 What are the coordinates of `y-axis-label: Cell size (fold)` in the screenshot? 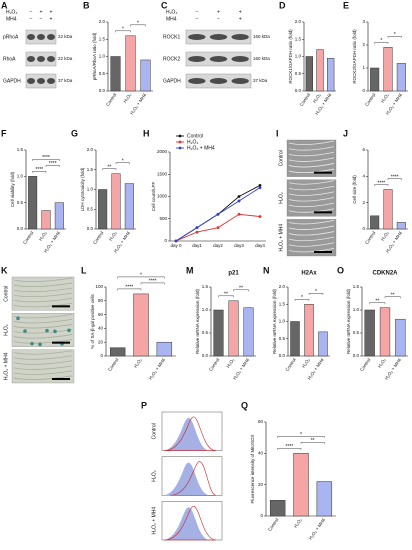 It's located at (354, 189).